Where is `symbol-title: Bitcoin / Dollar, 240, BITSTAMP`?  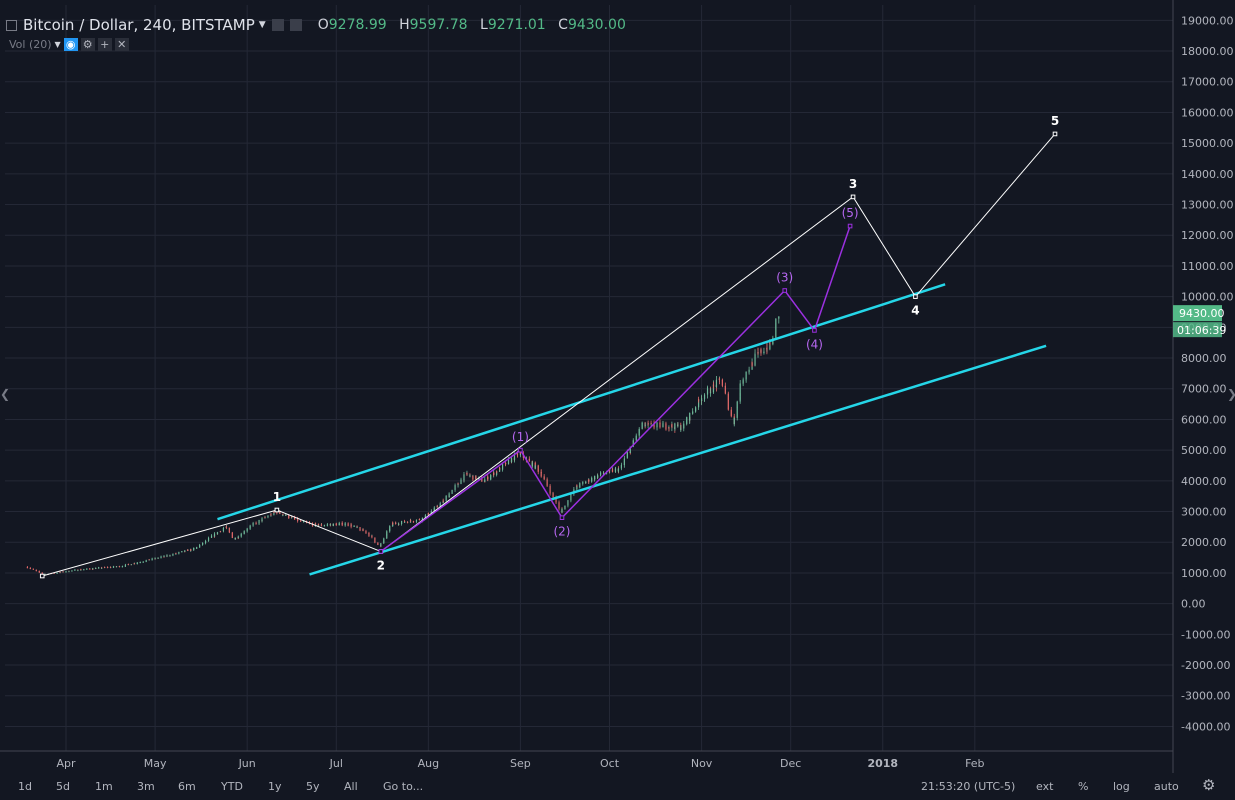 symbol-title: Bitcoin / Dollar, 240, BITSTAMP is located at coordinates (139, 25).